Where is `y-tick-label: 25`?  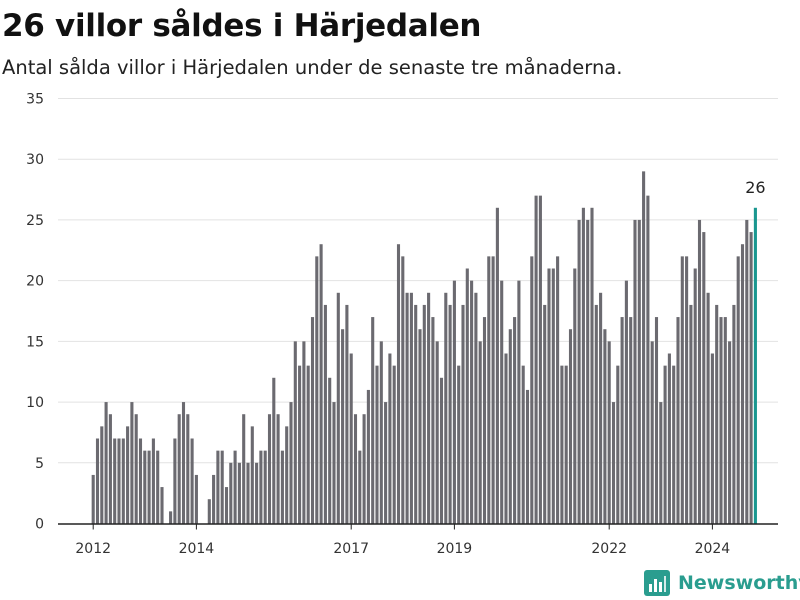 y-tick-label: 25 is located at coordinates (35, 221).